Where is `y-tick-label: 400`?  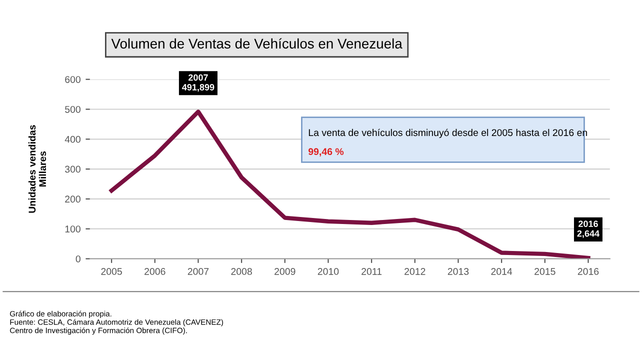
y-tick-label: 400 is located at coordinates (72, 139).